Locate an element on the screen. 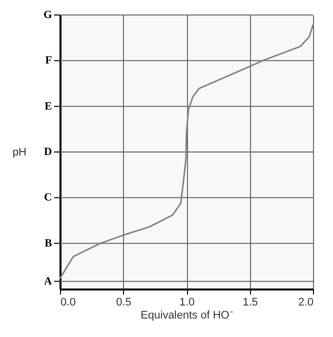  x-tick-label: 2.0 is located at coordinates (306, 302).